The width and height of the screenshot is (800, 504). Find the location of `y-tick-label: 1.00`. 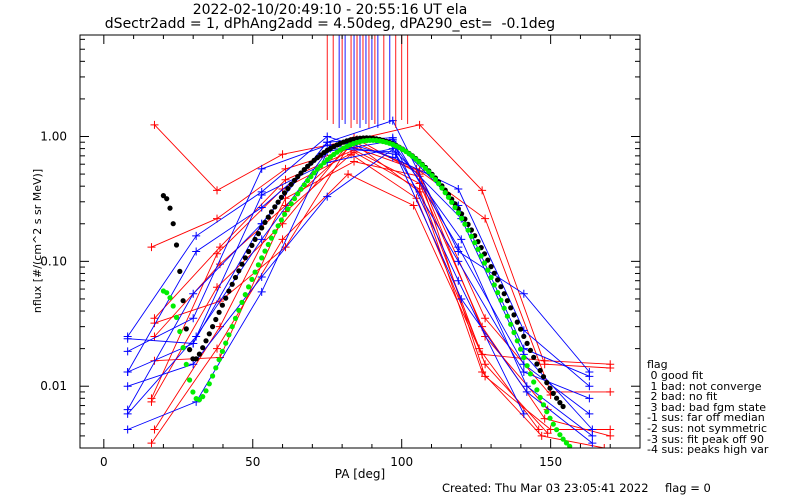

y-tick-label: 1.00 is located at coordinates (53, 136).